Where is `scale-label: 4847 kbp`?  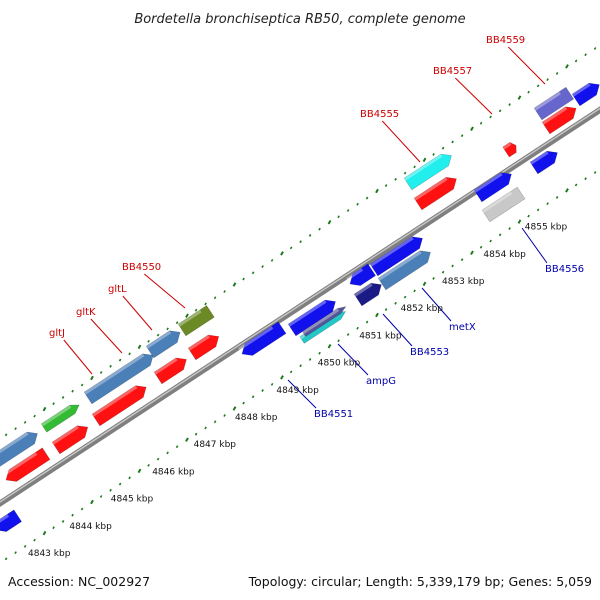 scale-label: 4847 kbp is located at coordinates (215, 445).